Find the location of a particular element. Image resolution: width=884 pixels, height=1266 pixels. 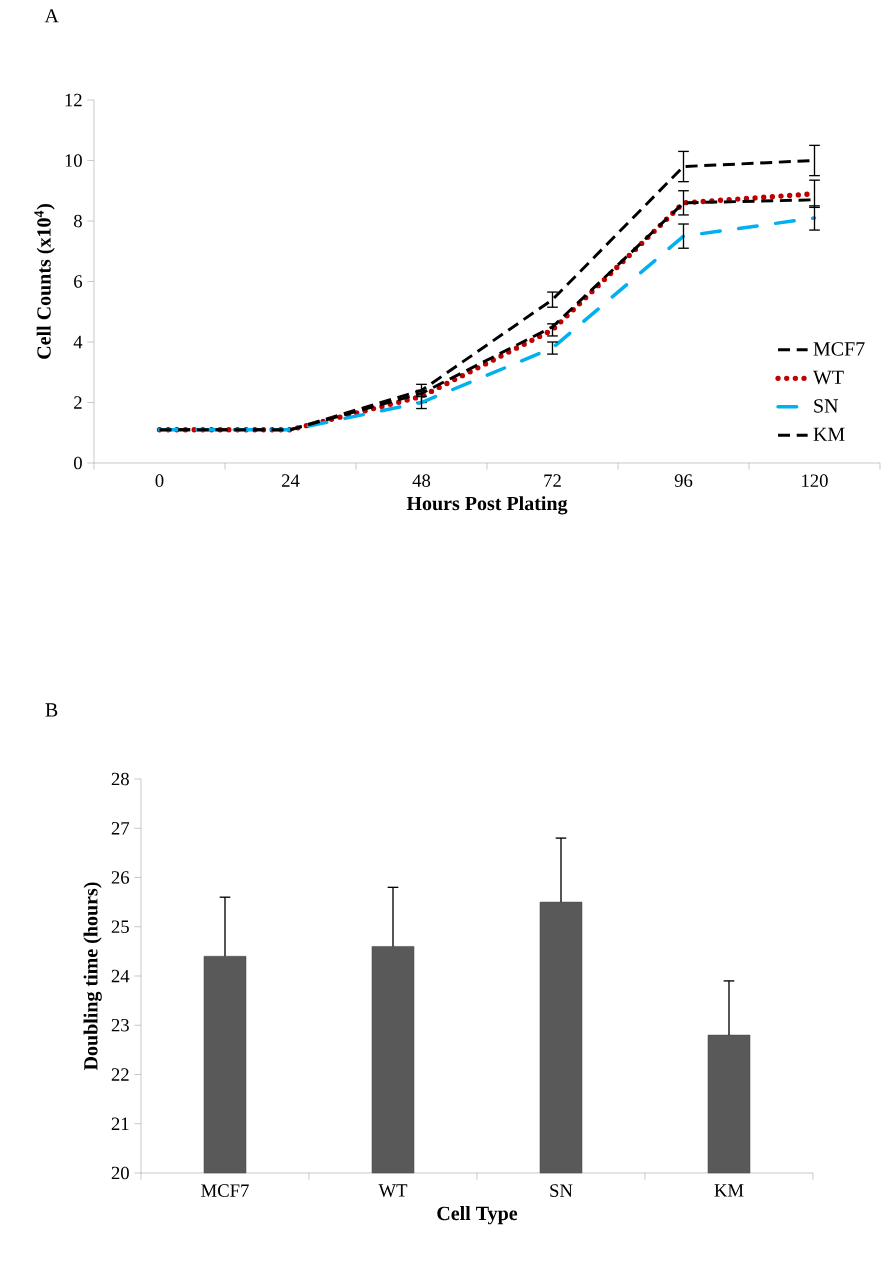

x-tick-label: WT is located at coordinates (393, 1190).